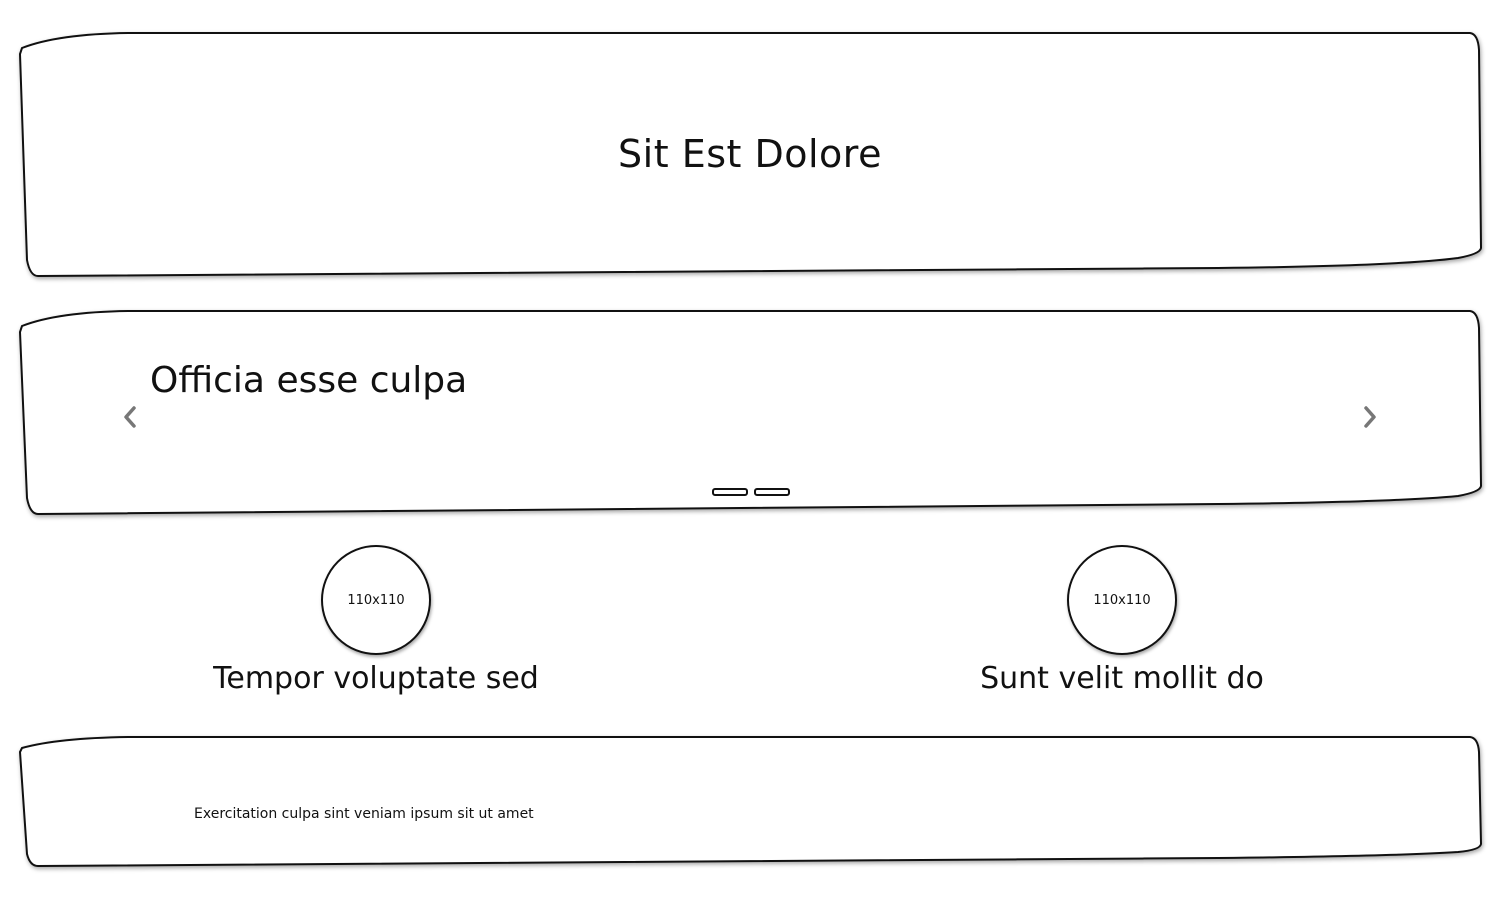 The image size is (1500, 899). Describe the element at coordinates (1122, 678) in the screenshot. I see `feature-title: Sunt velit mollit do` at that location.